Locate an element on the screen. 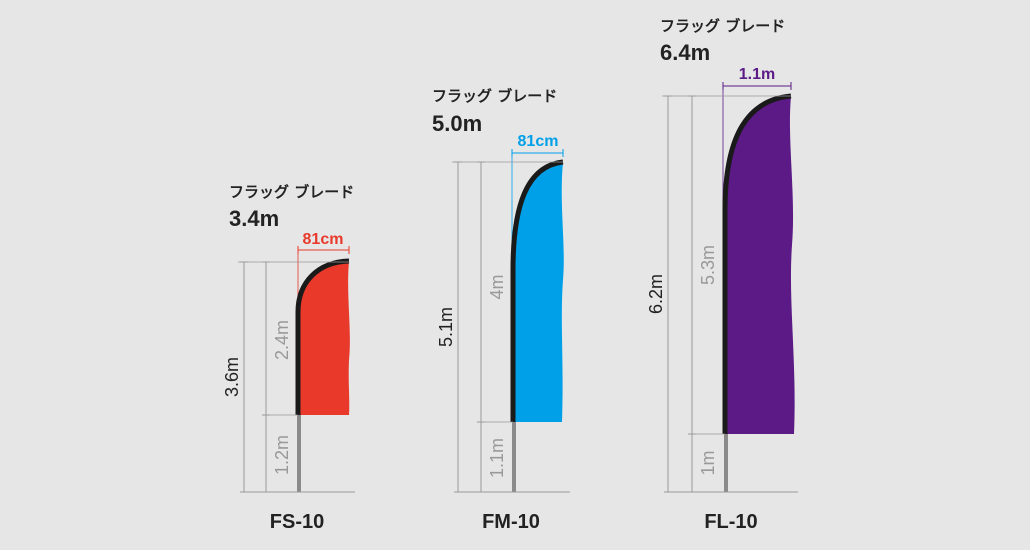 This screenshot has height=550, width=1030. total-height-label: 5.1m is located at coordinates (446, 327).